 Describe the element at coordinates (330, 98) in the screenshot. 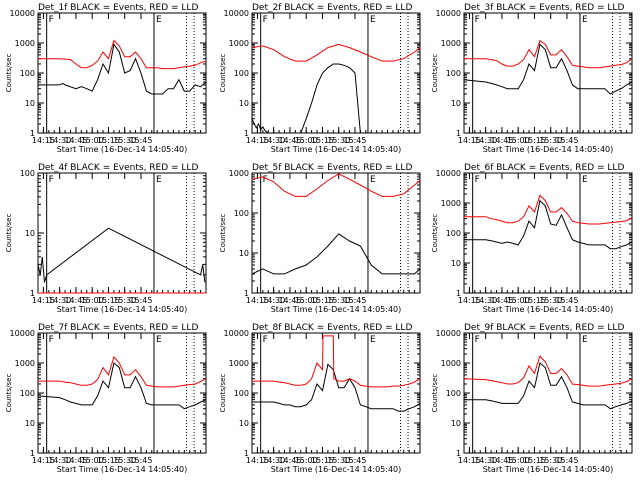

I see `events-series-line-segment` at that location.